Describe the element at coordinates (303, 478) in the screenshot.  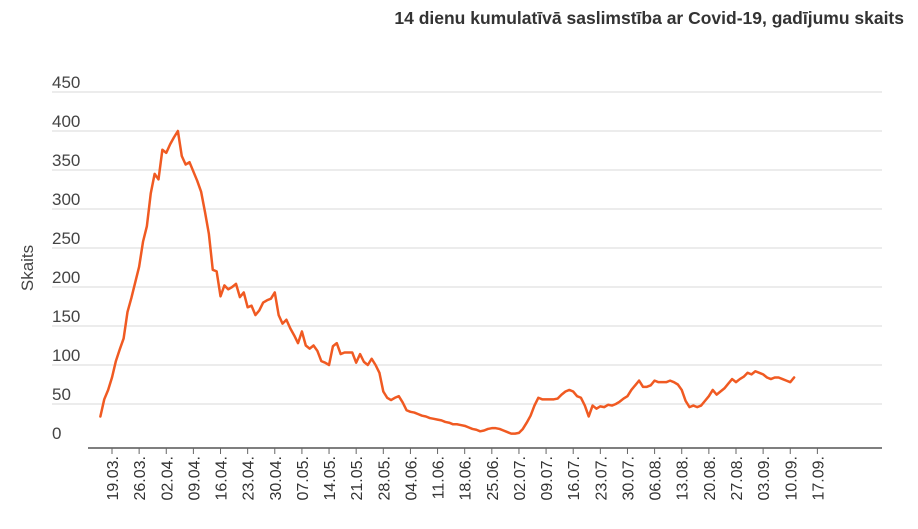
I see `x-tick-label: 07.05.` at that location.